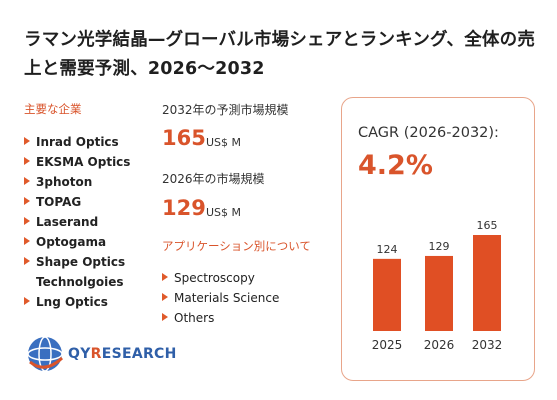 The image size is (557, 400). I want to click on category-label: 2025, so click(387, 345).